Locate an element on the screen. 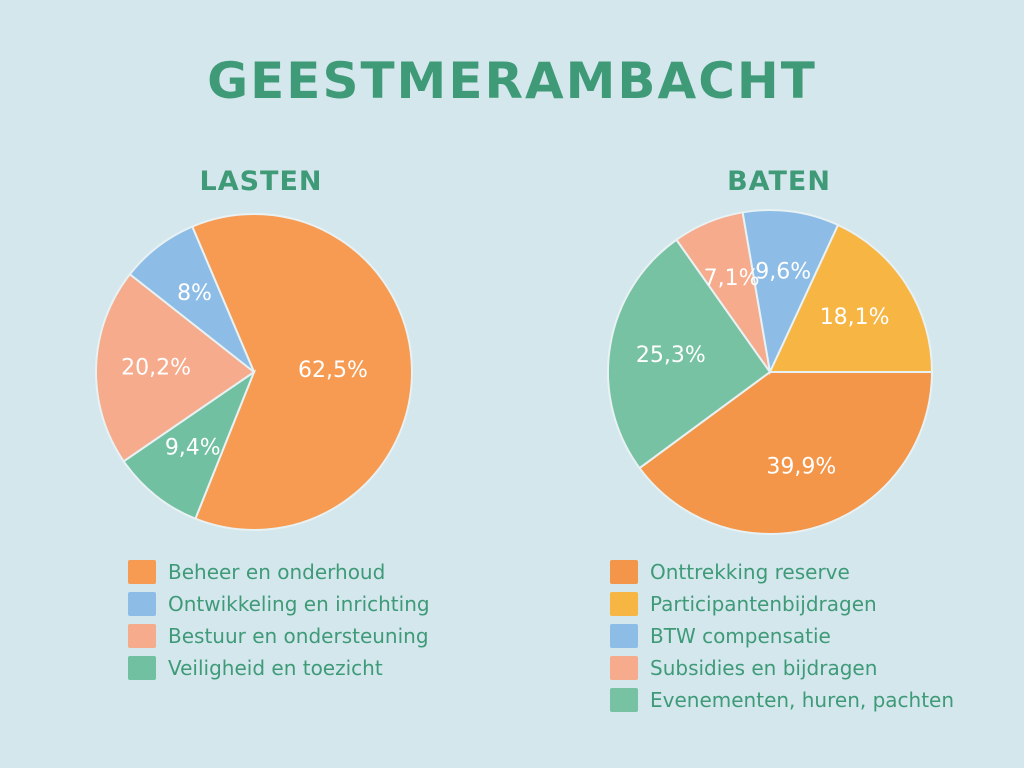  chart-title-baten: BATEN is located at coordinates (779, 181).